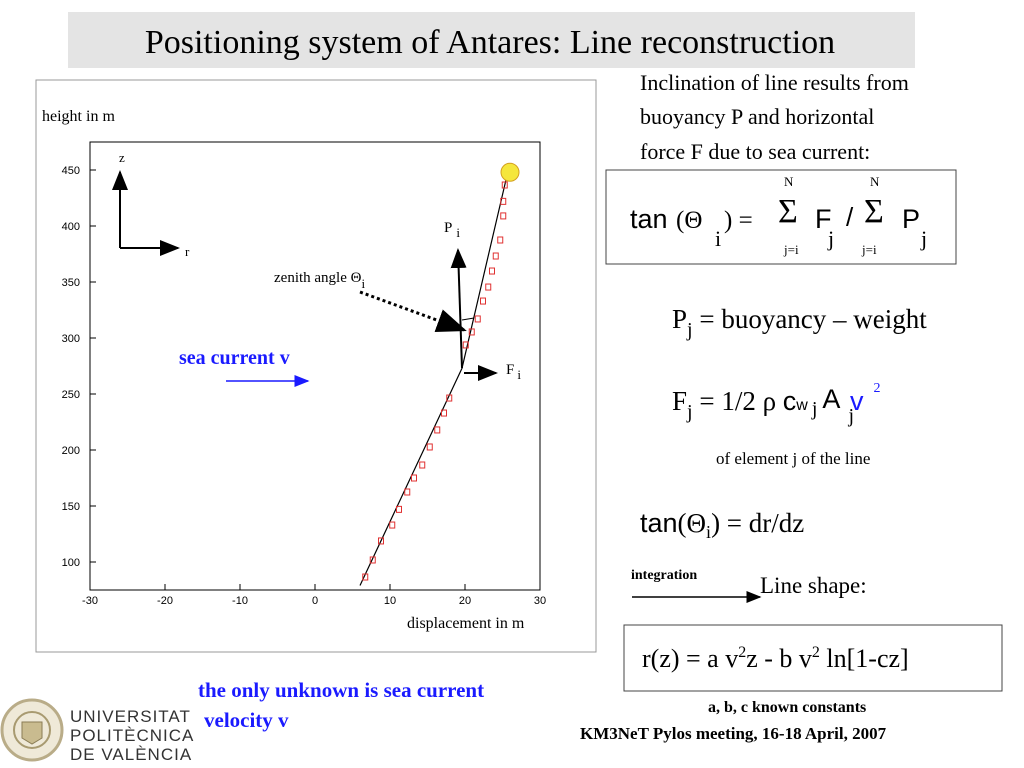 This screenshot has width=1024, height=768. I want to click on formula-1: tan (Θ i ) = Σ N j=i F j / Σ N j=i P j, so click(778, 215).